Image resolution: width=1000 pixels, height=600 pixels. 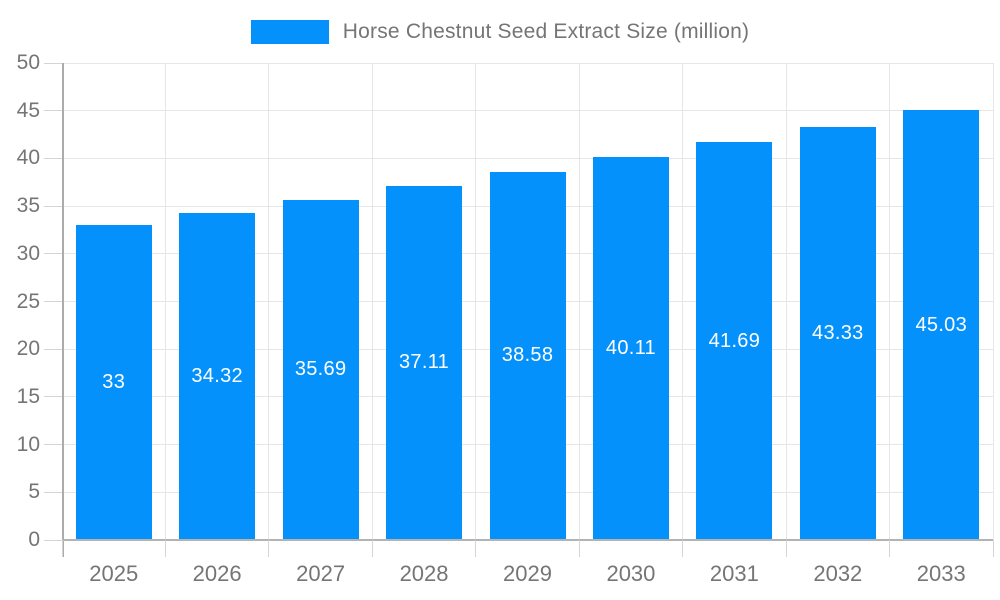 I want to click on x-tick-label-2026: 2026, so click(x=217, y=573).